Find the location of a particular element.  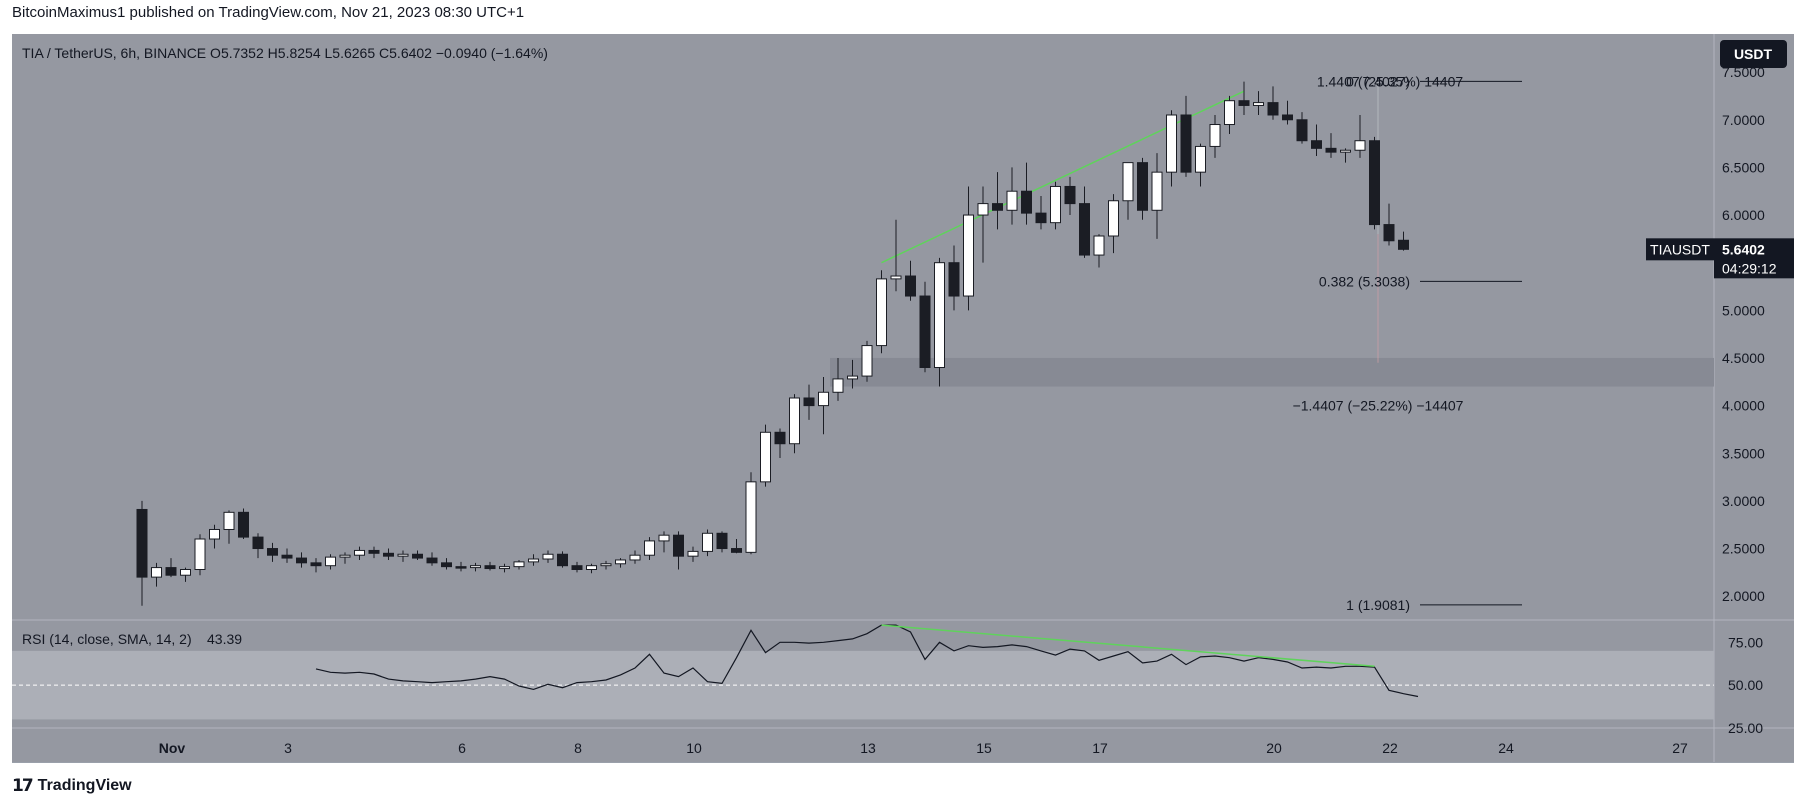

time-tick-label: 15 is located at coordinates (984, 748).